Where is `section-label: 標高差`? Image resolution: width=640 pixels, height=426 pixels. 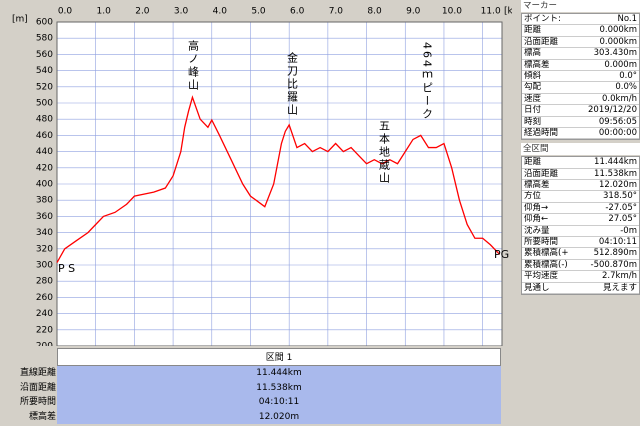
section-label: 標高差 is located at coordinates (42, 416).